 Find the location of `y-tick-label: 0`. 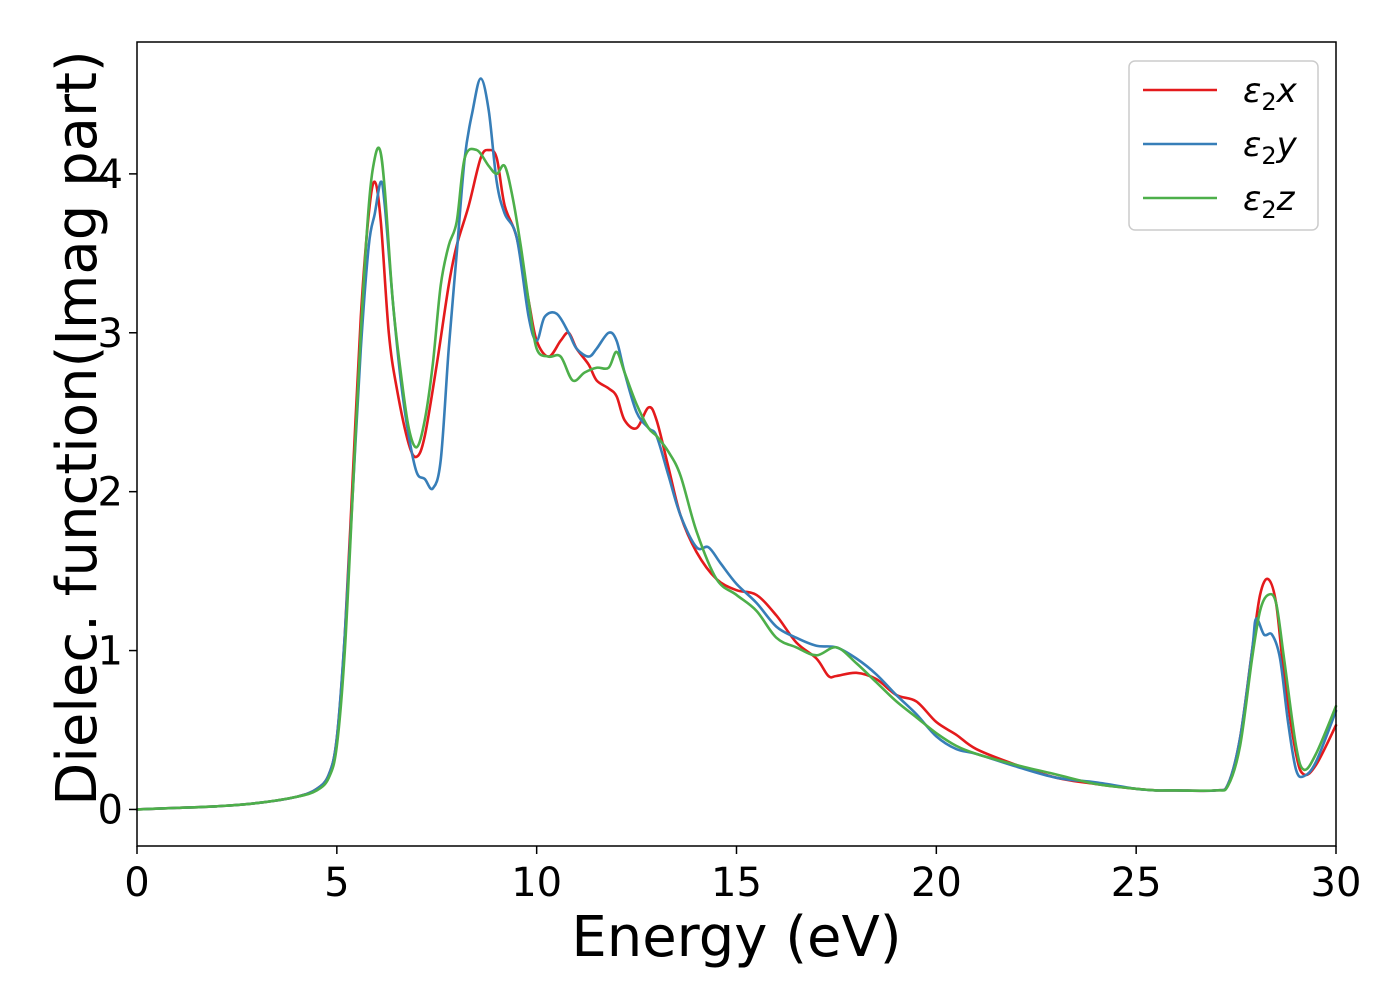

y-tick-label: 0 is located at coordinates (110, 810).